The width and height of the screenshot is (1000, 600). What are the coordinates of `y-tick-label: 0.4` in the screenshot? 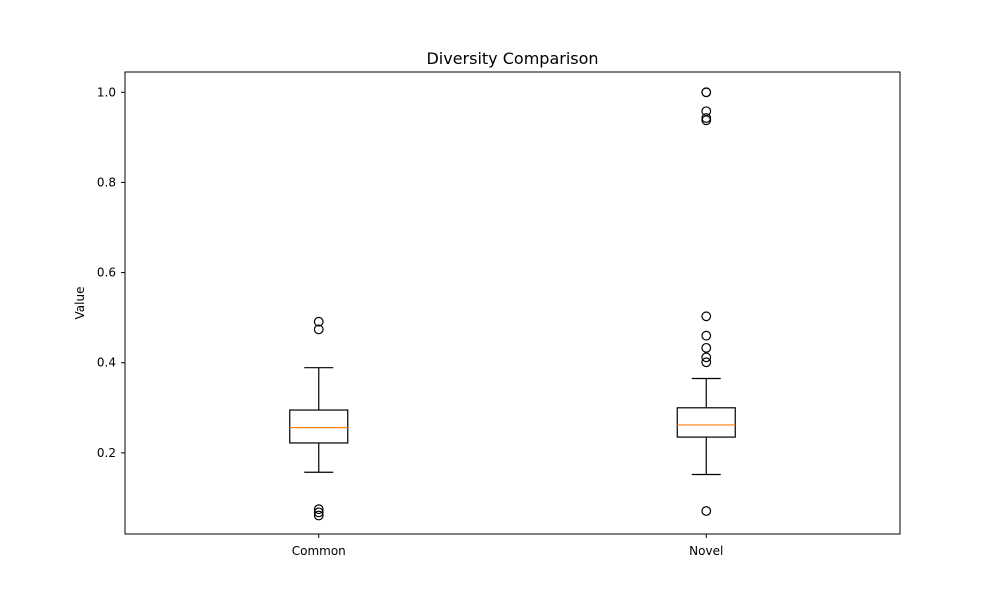 It's located at (106, 363).